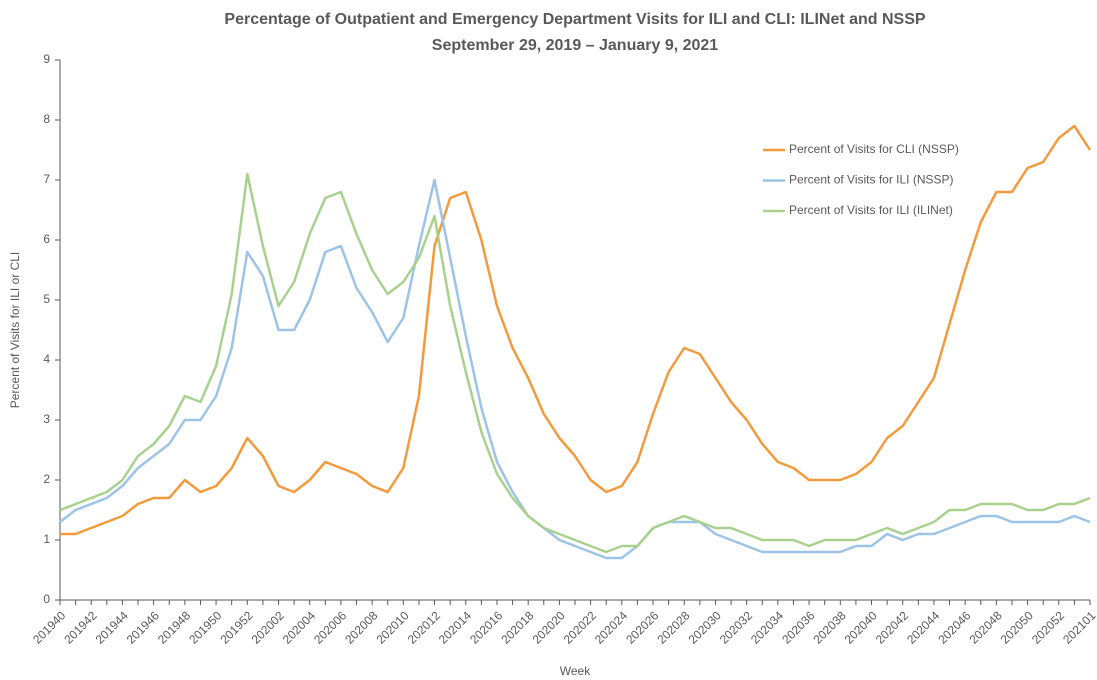 The width and height of the screenshot is (1097, 680). What do you see at coordinates (705, 627) in the screenshot?
I see `x-tick-label: 202030` at bounding box center [705, 627].